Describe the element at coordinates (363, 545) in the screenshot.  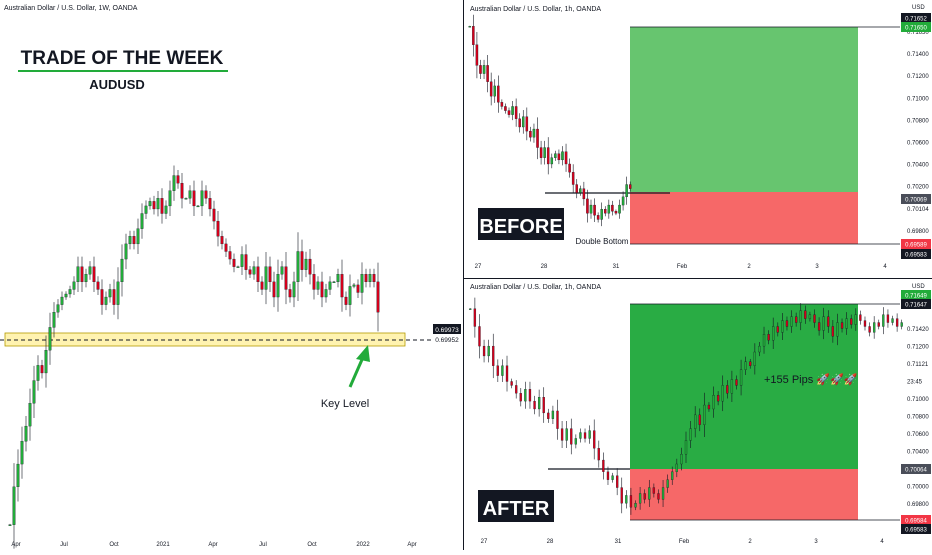
I see `weekly-x-tick: 2022` at that location.